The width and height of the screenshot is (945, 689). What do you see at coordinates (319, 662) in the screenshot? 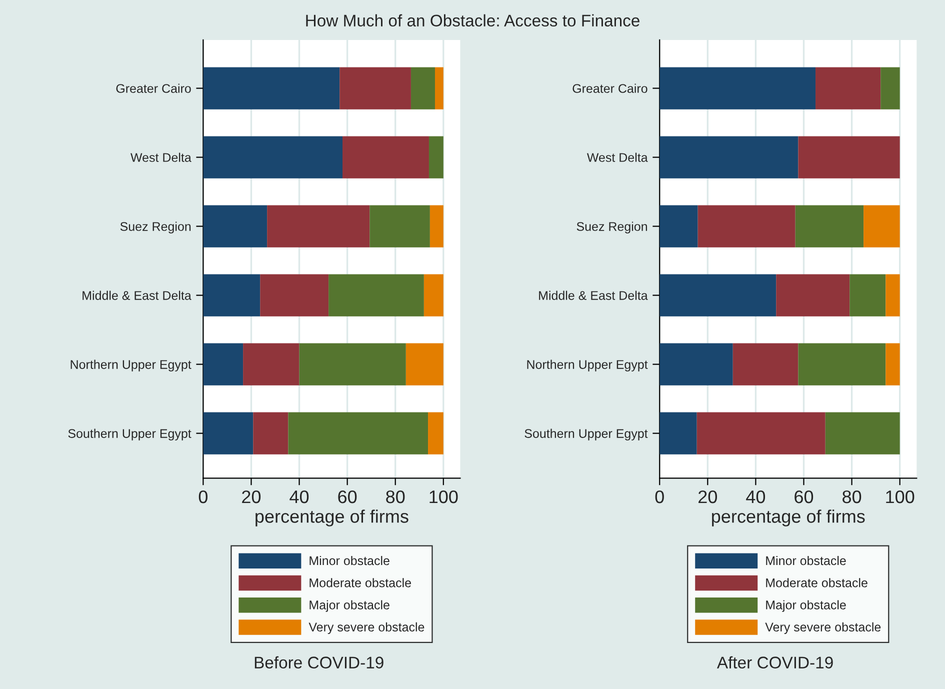
I see `text: Before COVID-19` at bounding box center [319, 662].